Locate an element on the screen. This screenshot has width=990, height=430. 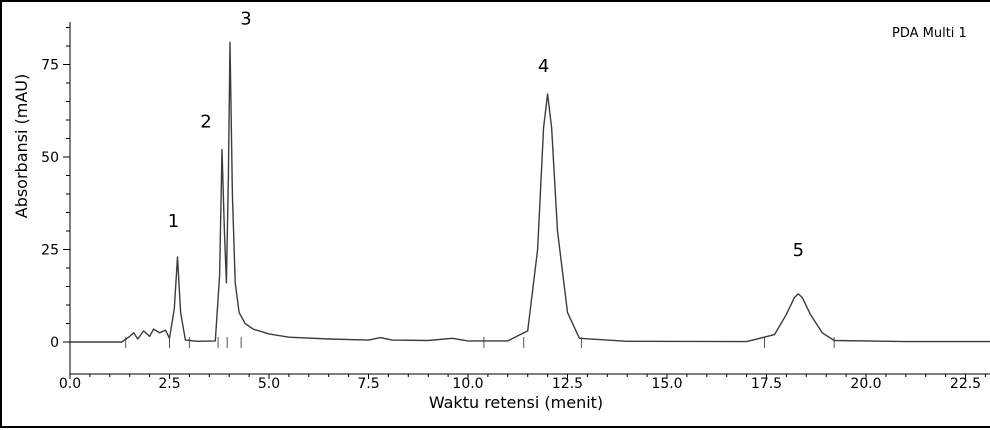
y-tick-label: 25 is located at coordinates (50, 251).